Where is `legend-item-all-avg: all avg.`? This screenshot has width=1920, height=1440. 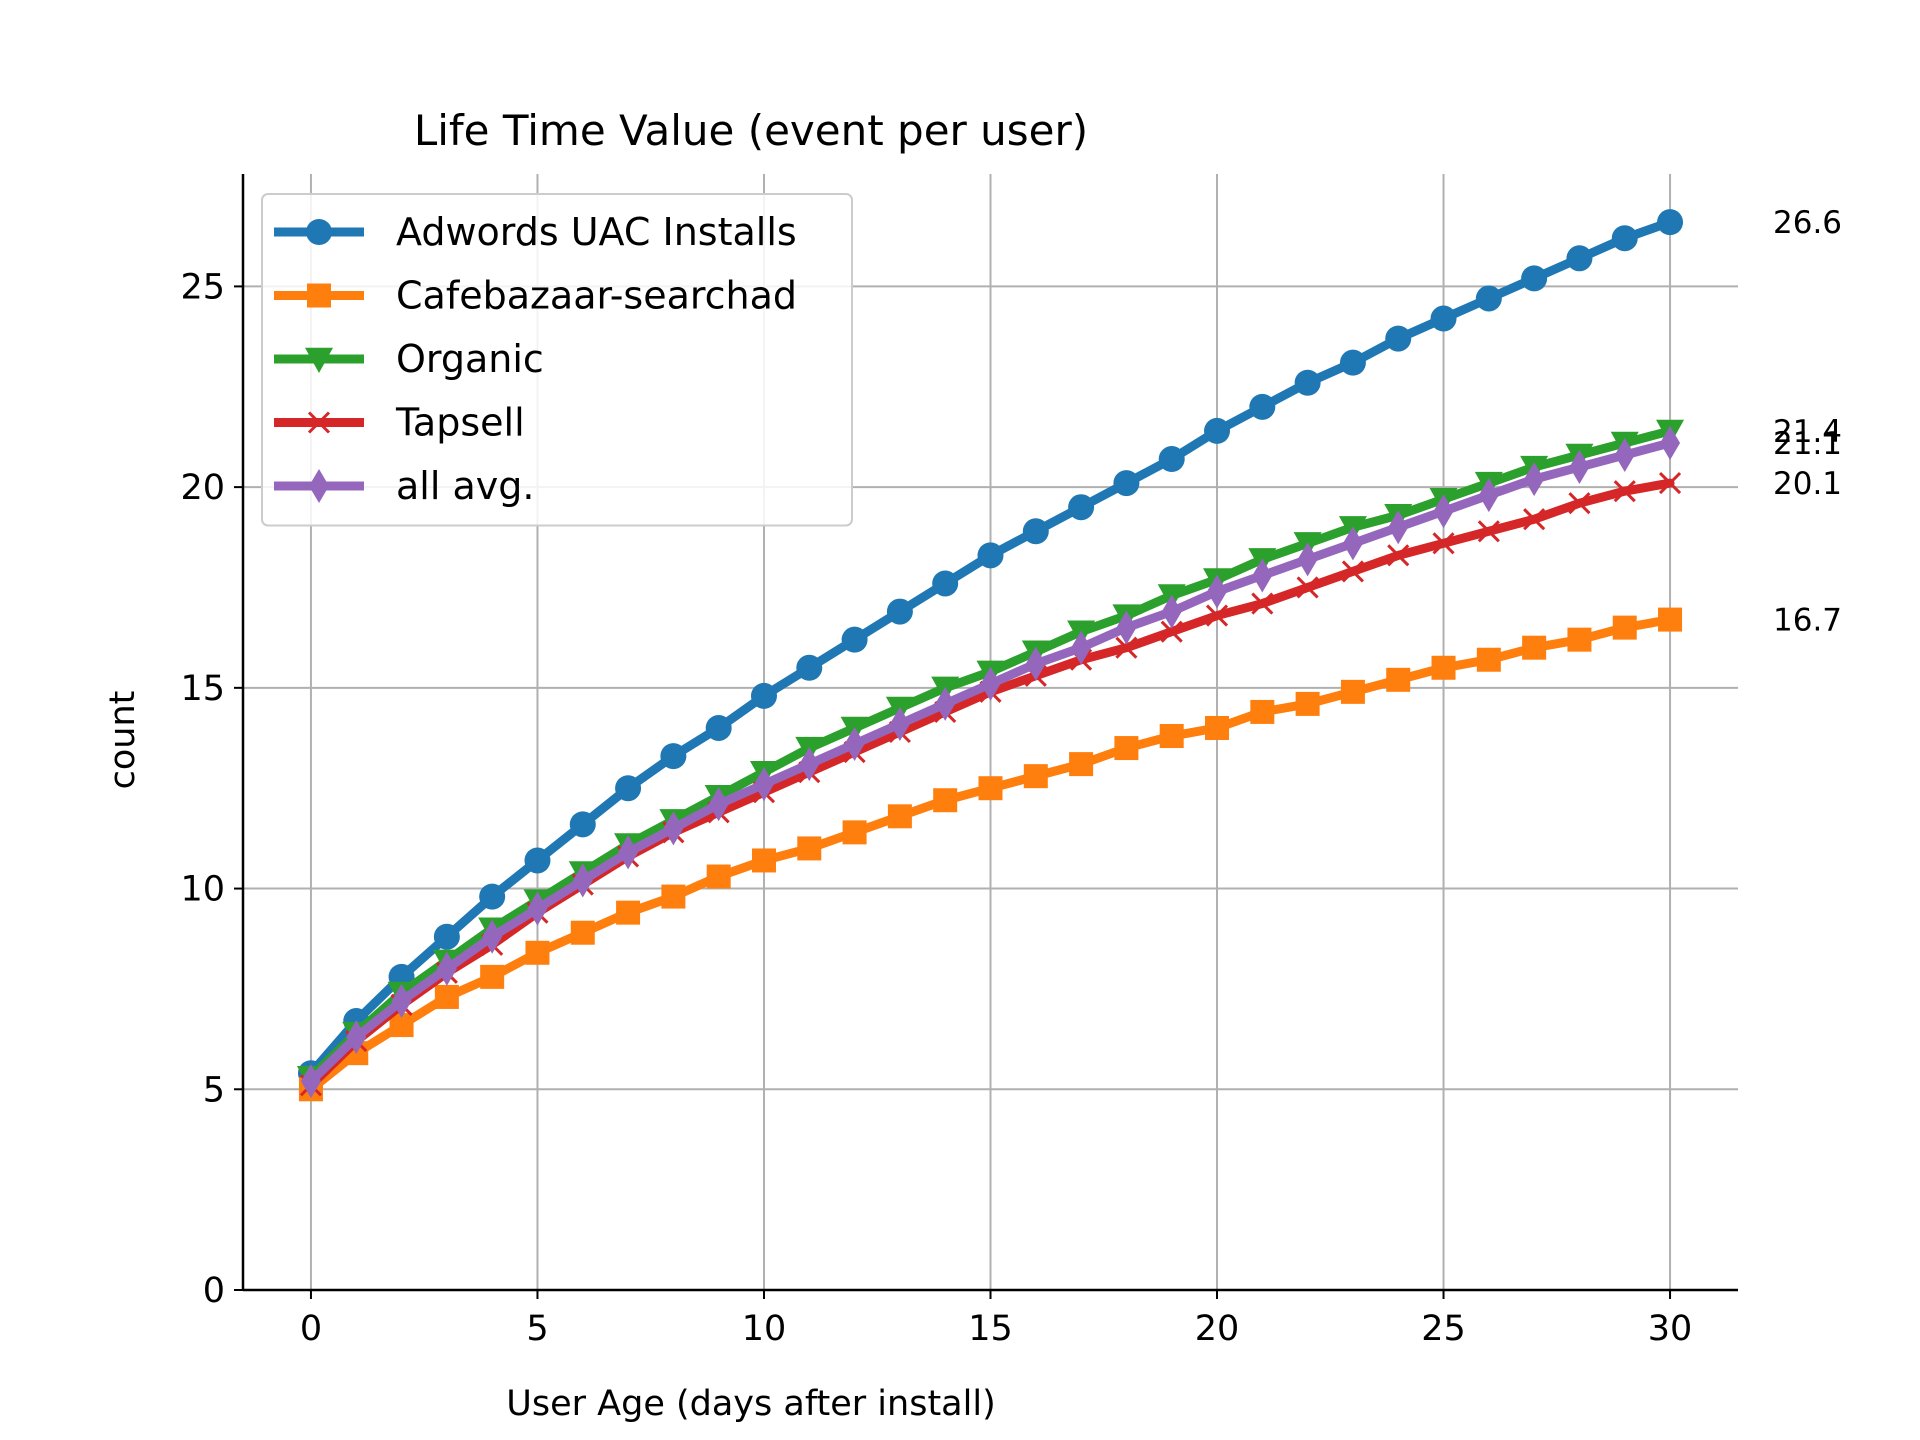 legend-item-all-avg: all avg. is located at coordinates (404, 486).